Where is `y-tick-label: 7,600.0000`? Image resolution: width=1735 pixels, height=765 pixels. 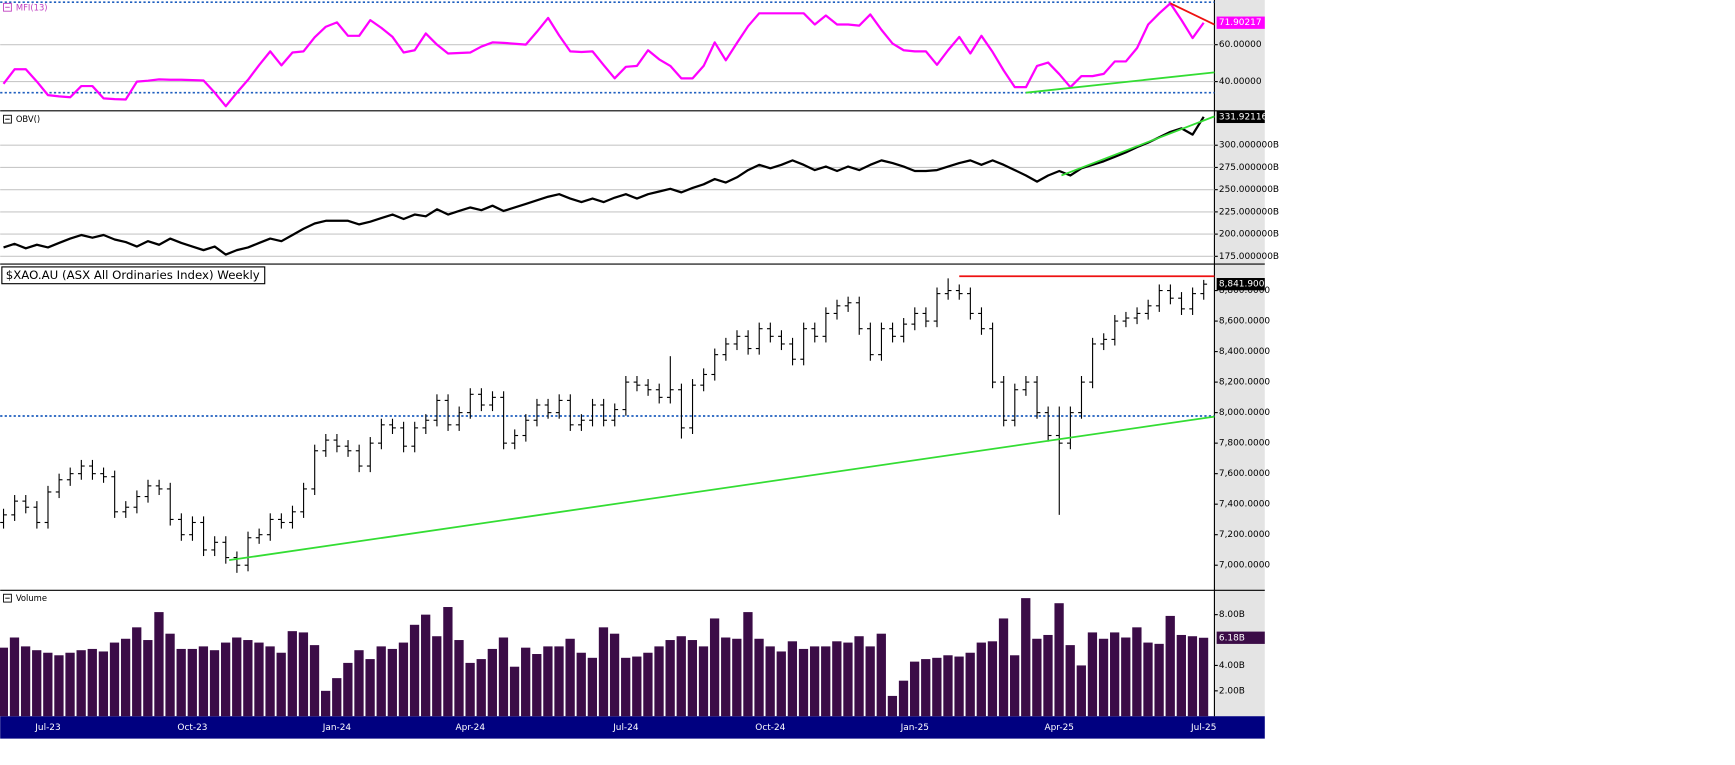
y-tick-label: 7,600.0000 is located at coordinates (1244, 474).